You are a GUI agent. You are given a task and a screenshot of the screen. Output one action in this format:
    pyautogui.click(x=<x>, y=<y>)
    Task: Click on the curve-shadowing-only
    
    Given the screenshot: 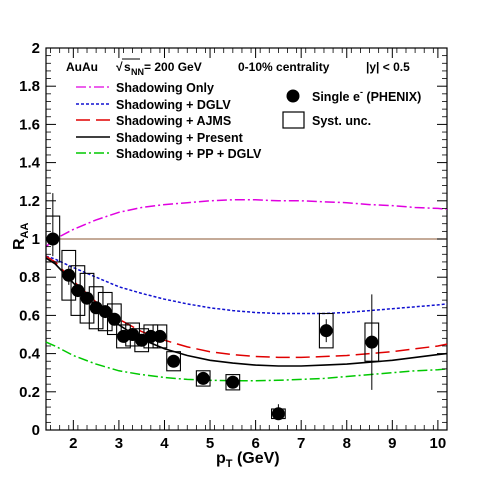 What is the action you would take?
    pyautogui.click(x=246, y=223)
    